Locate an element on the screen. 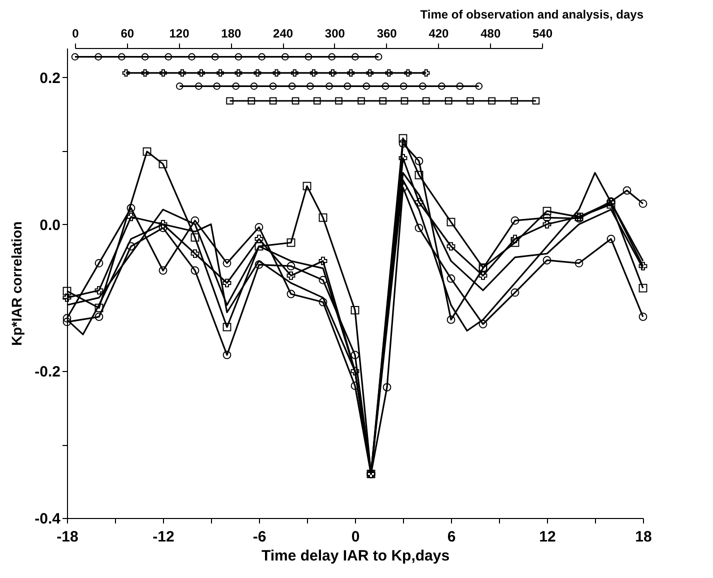 The image size is (713, 578). x2-tick-label: 120 is located at coordinates (179, 33).